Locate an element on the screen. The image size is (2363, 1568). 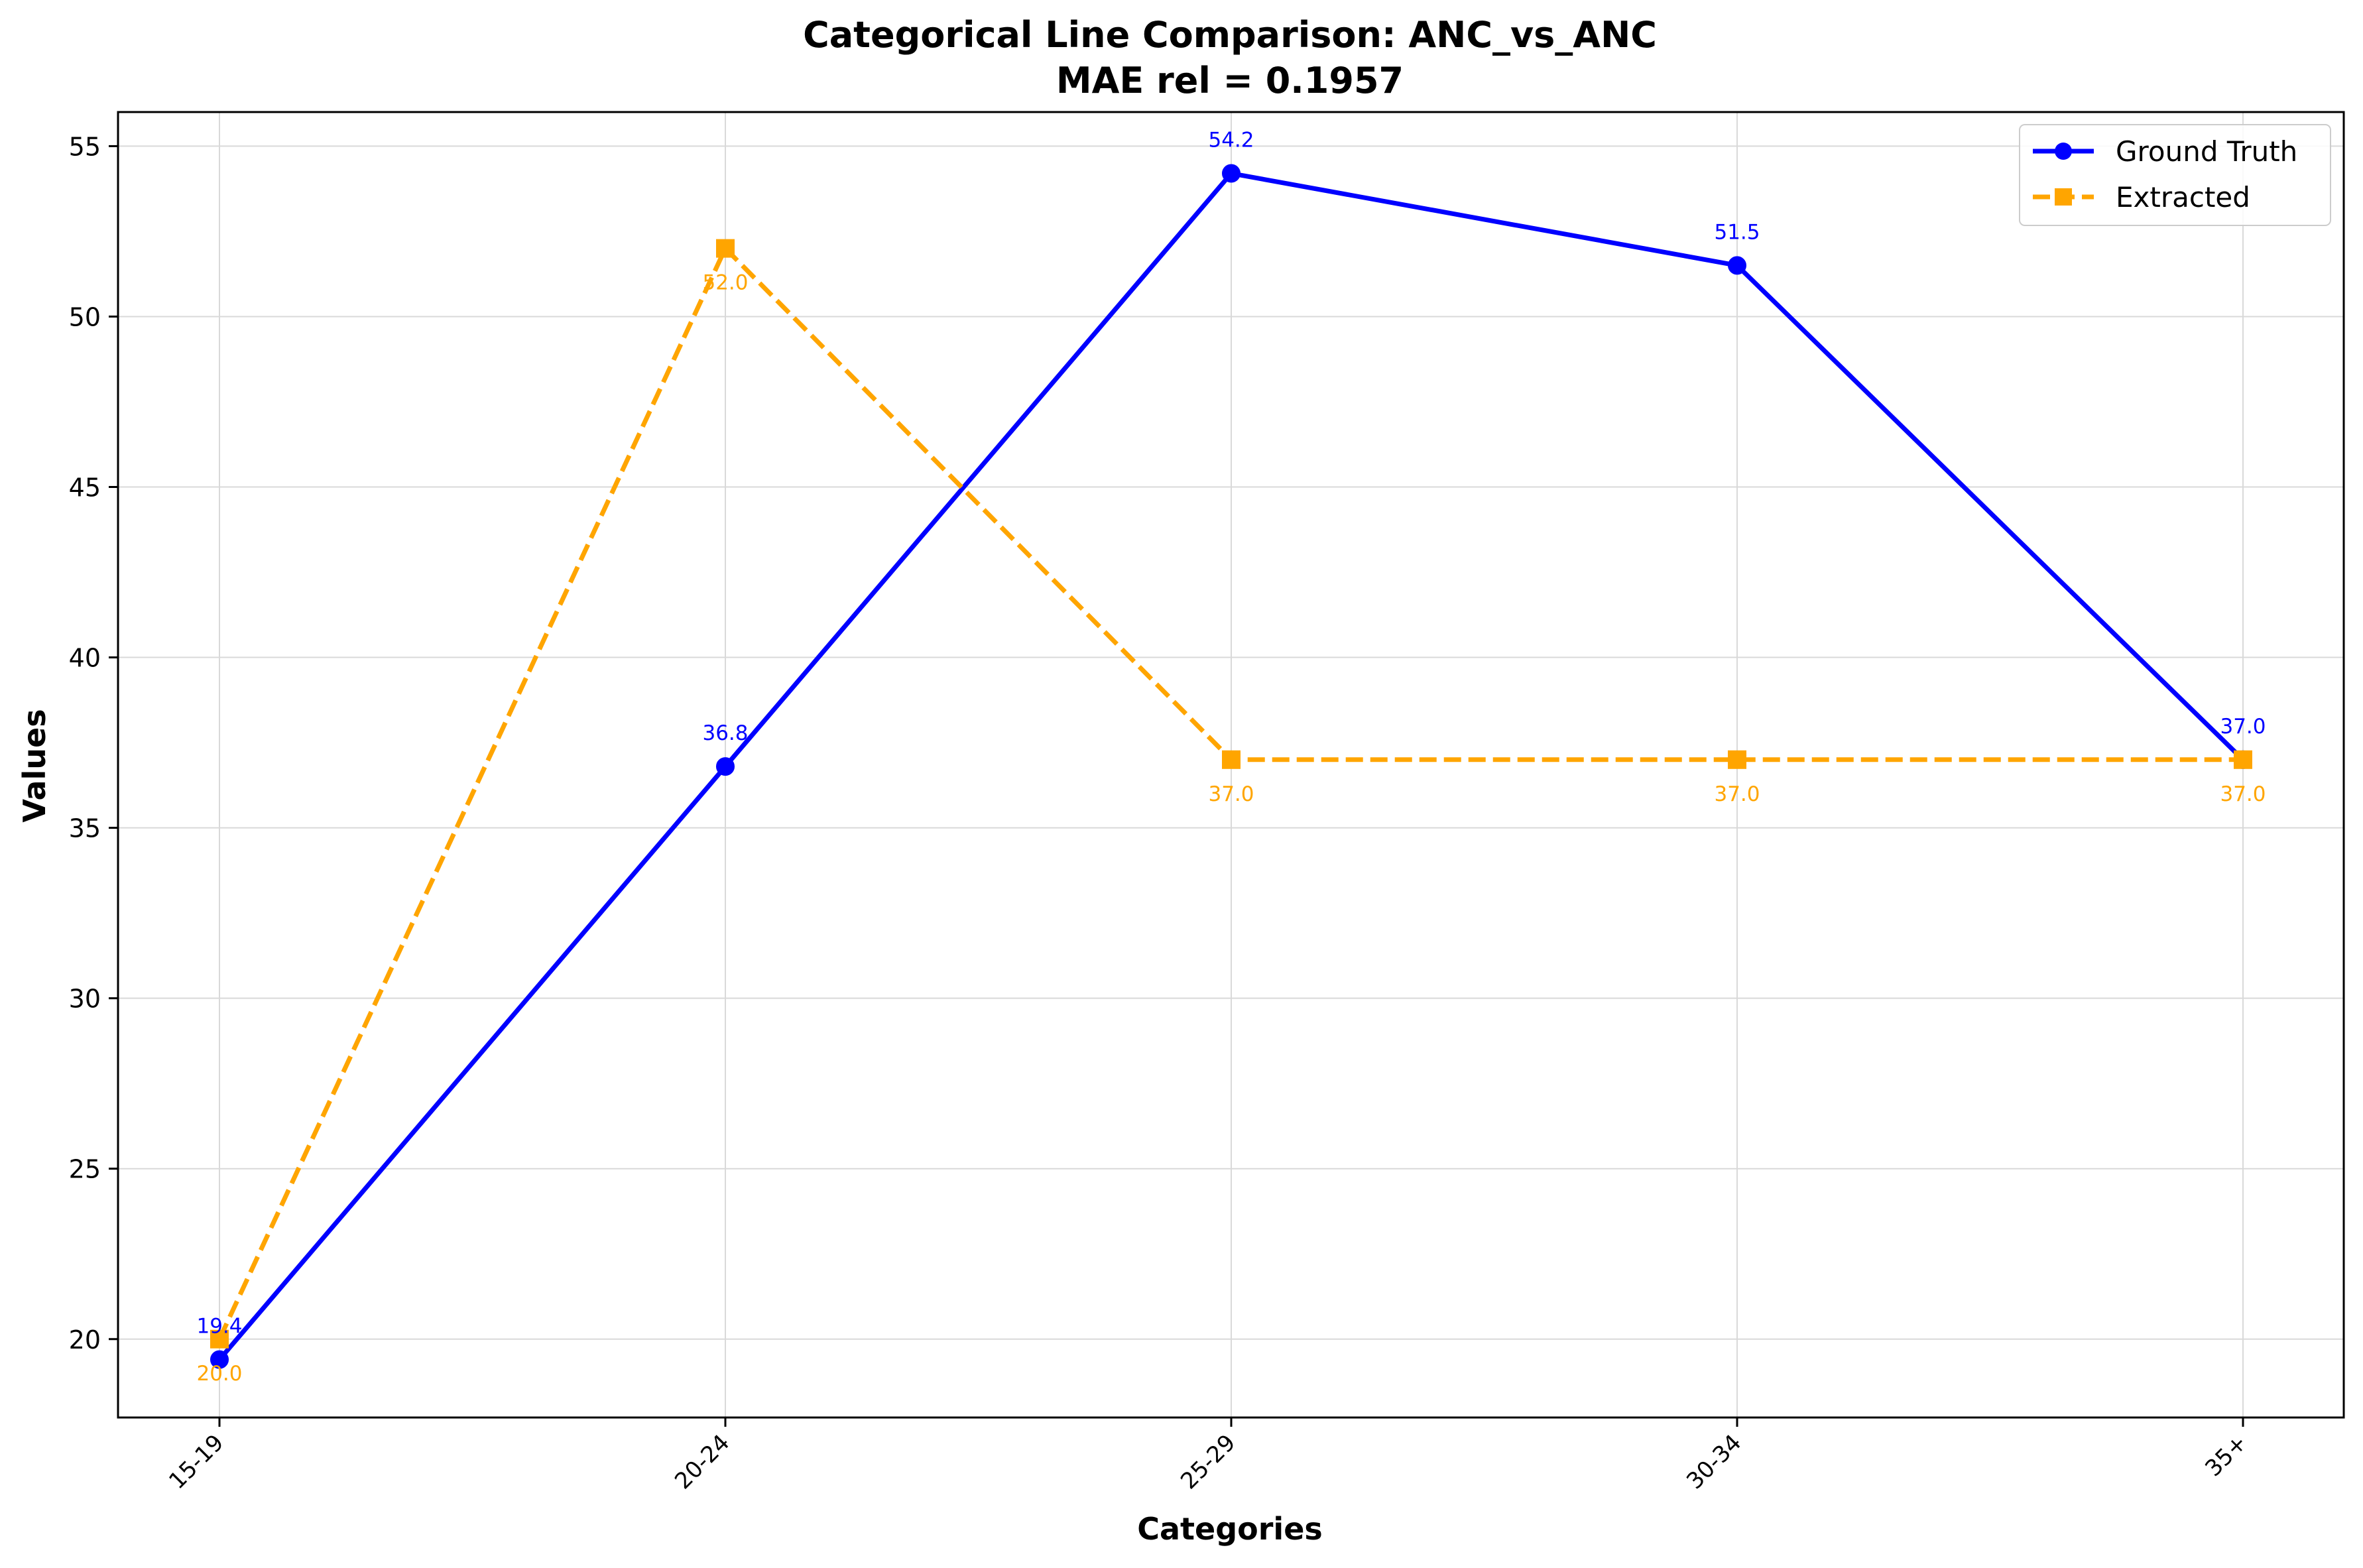
y-tick-label: 25 is located at coordinates (85, 1169).